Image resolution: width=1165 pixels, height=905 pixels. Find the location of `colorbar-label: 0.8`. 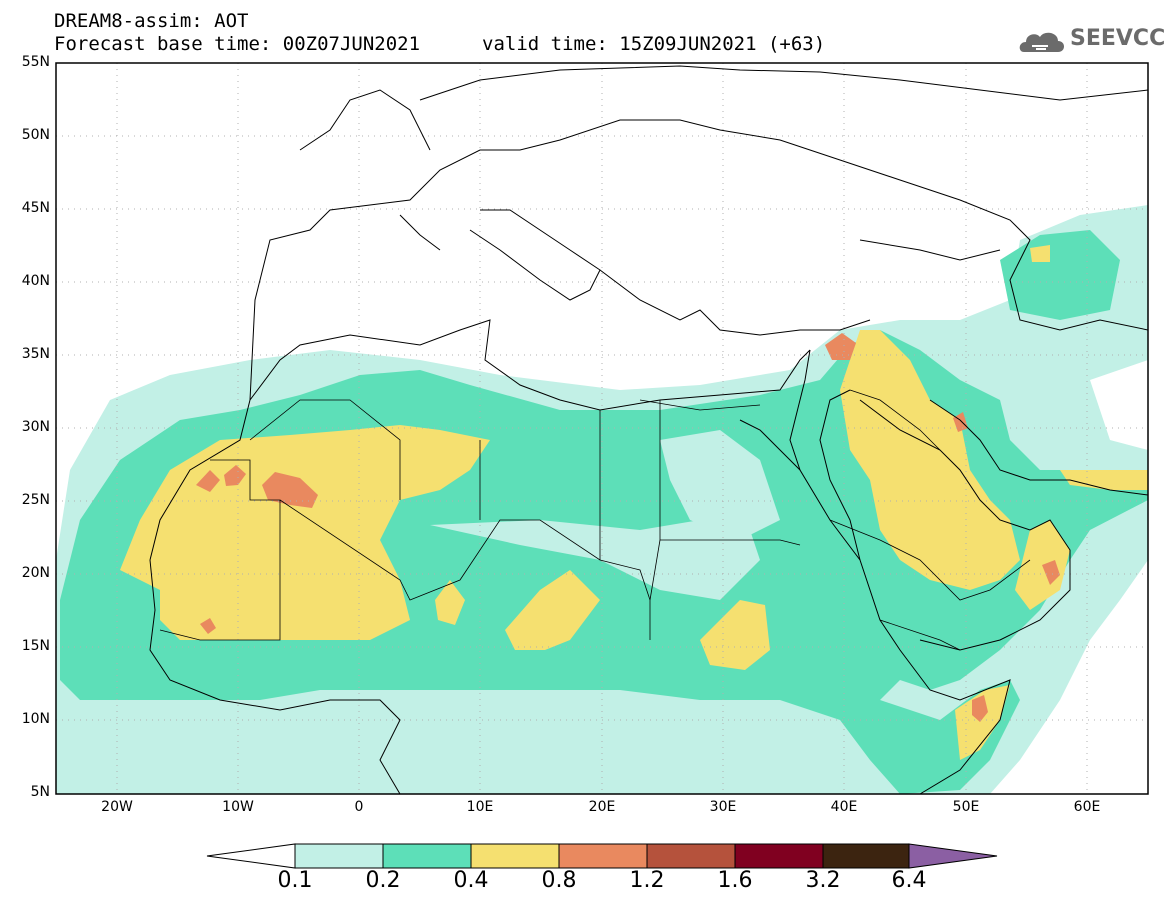

colorbar-label: 0.8 is located at coordinates (559, 880).